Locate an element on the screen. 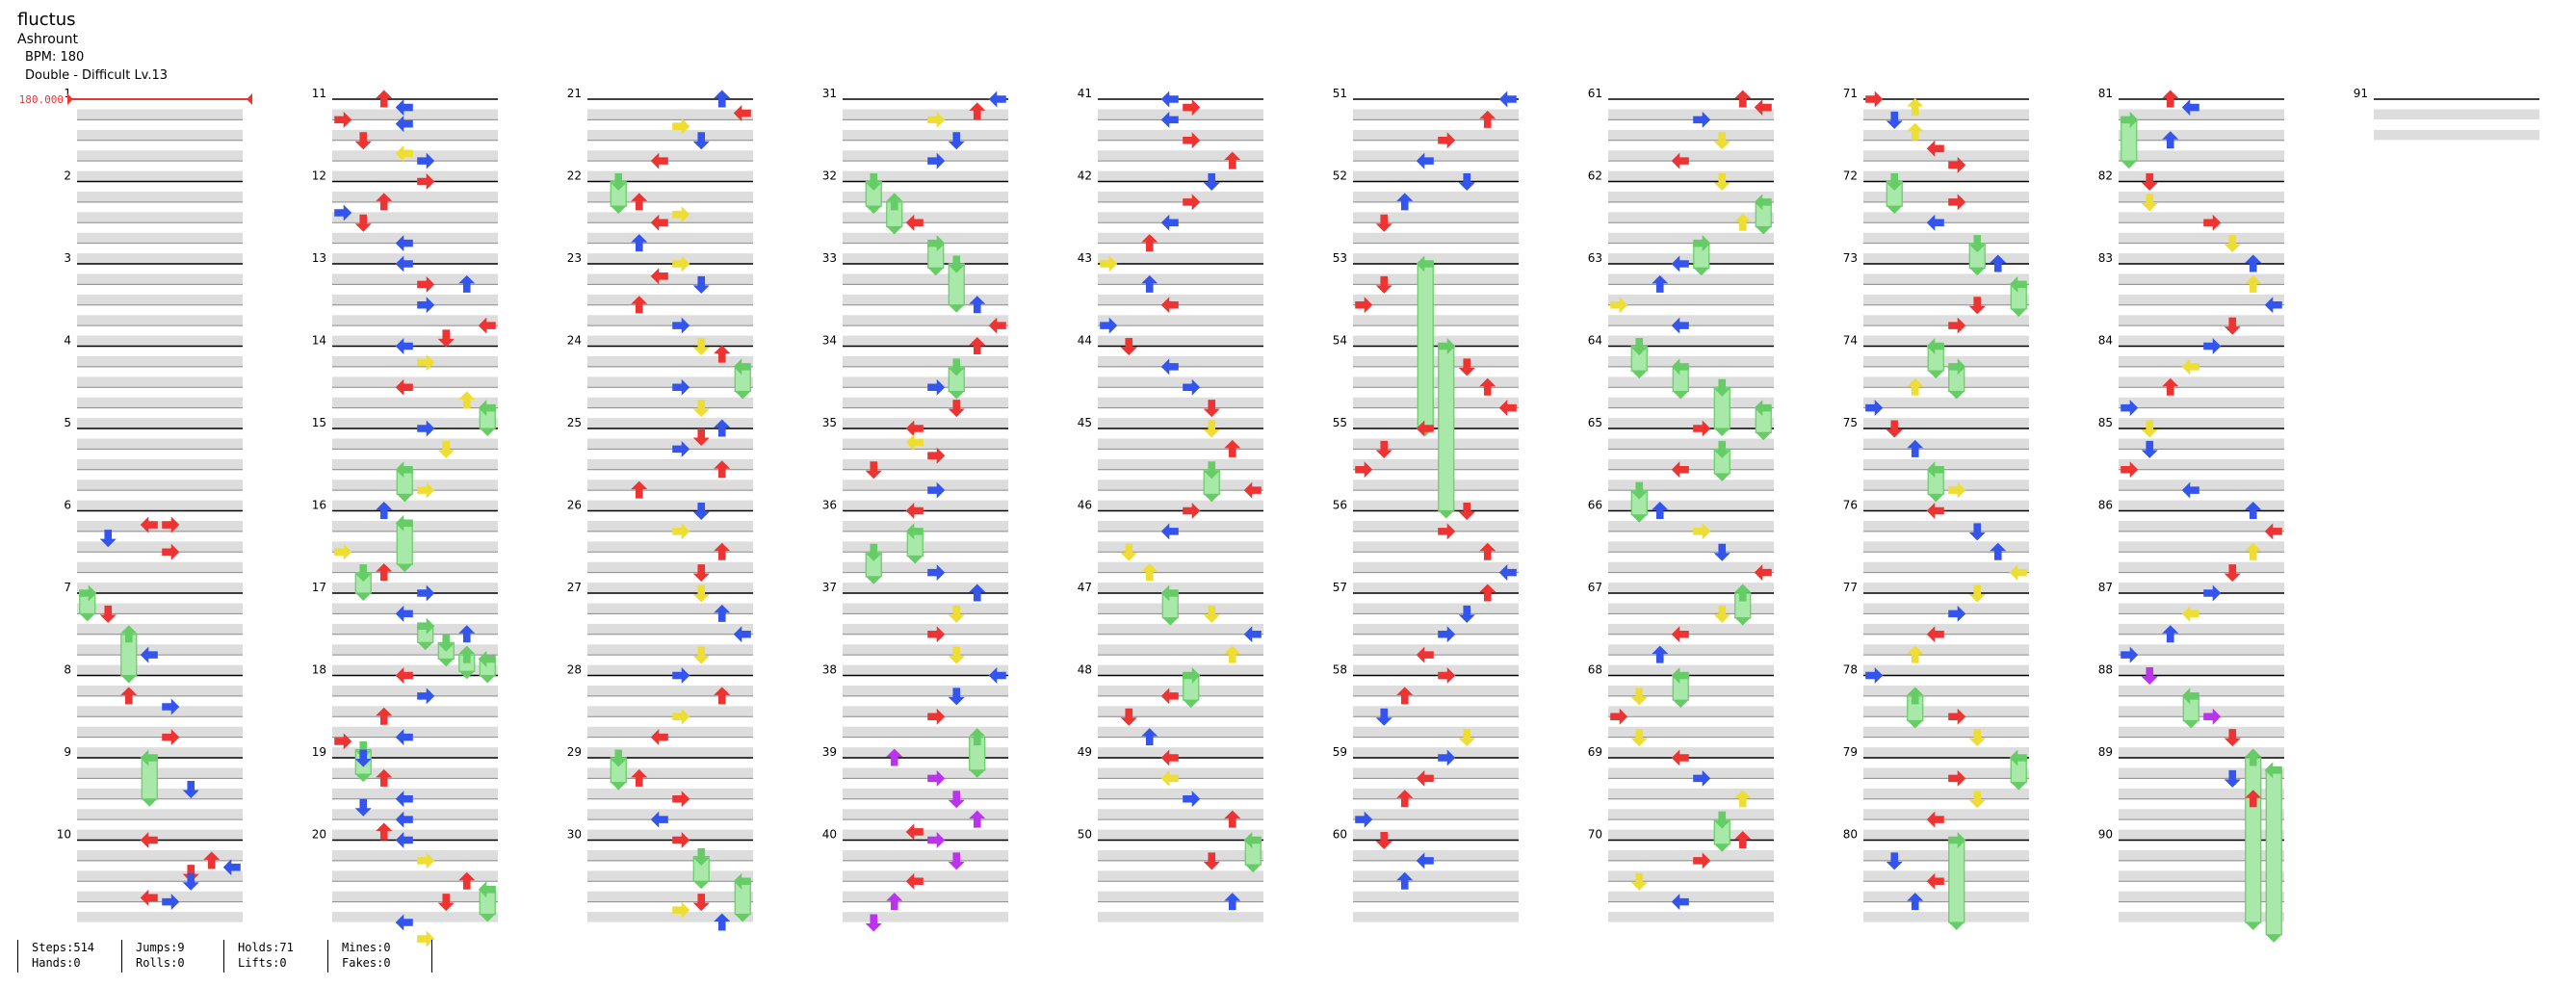 The height and width of the screenshot is (986, 2576). measure-number: 3 is located at coordinates (67, 258).